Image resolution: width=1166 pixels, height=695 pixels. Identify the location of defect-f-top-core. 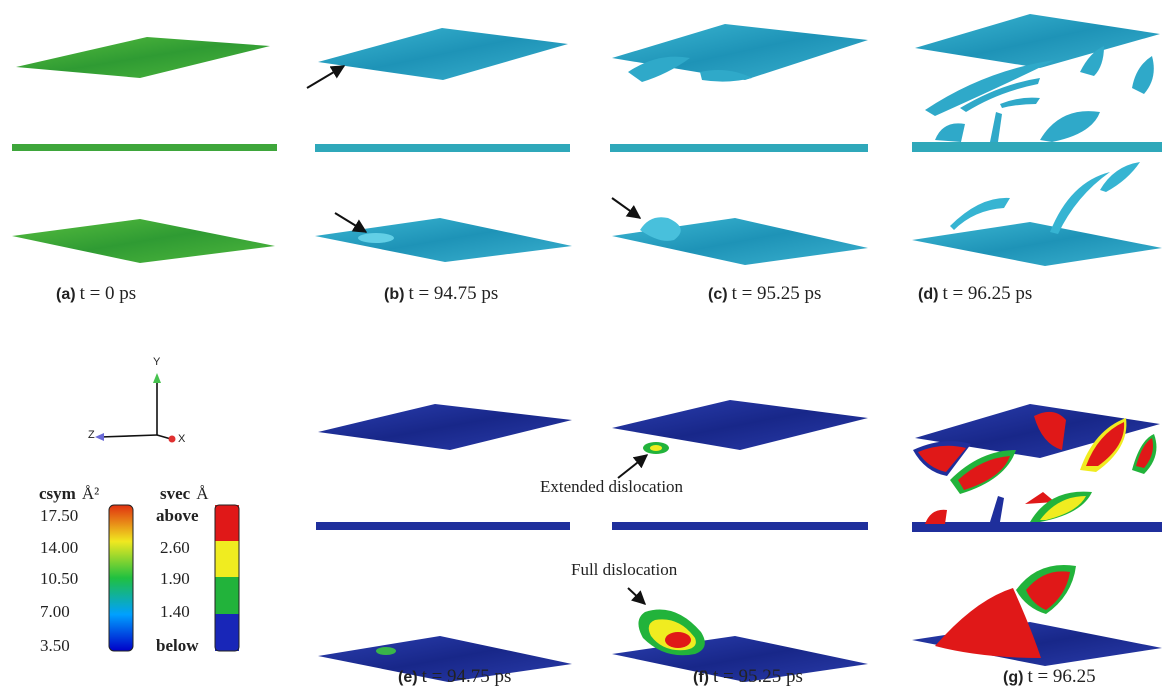
(656, 448).